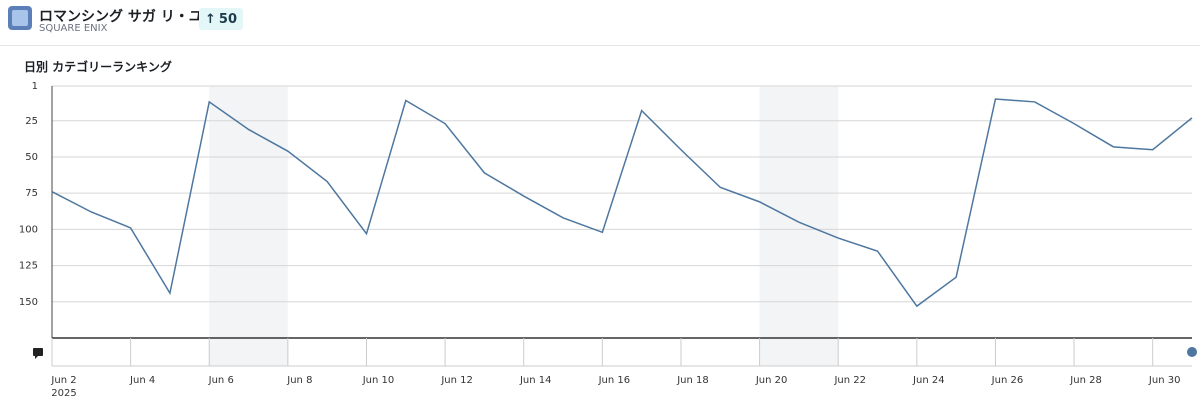 Image resolution: width=1200 pixels, height=400 pixels. What do you see at coordinates (600, 45) in the screenshot?
I see `divider` at bounding box center [600, 45].